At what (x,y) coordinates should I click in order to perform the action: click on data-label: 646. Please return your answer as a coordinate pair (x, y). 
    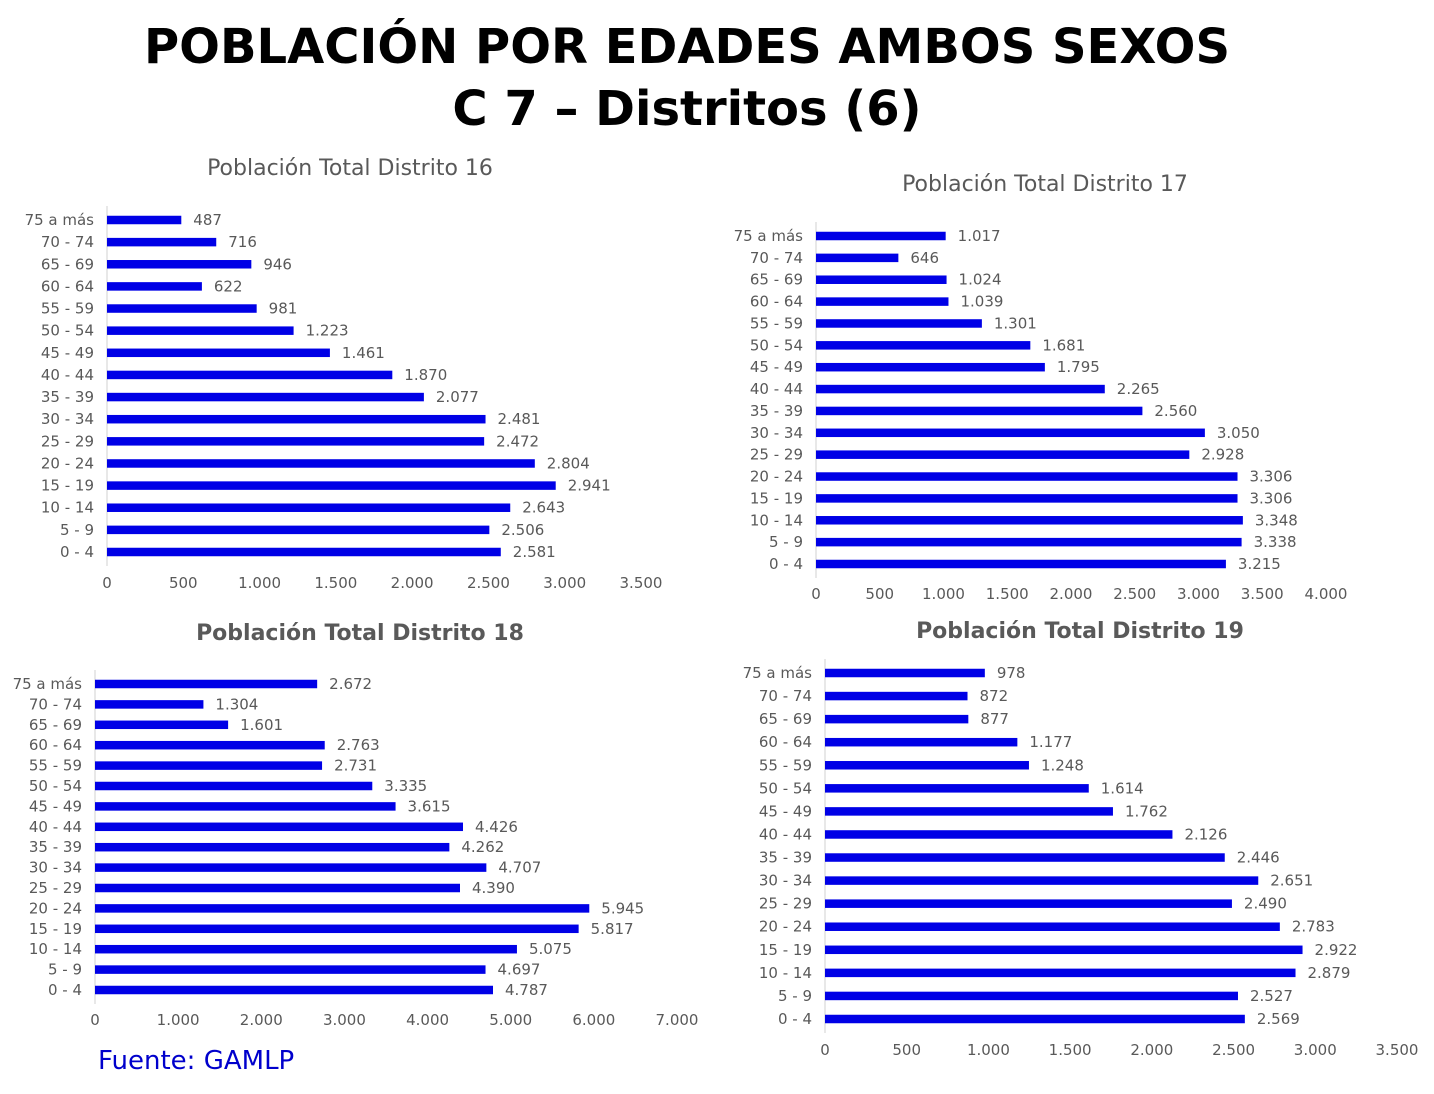
    Looking at the image, I should click on (924, 258).